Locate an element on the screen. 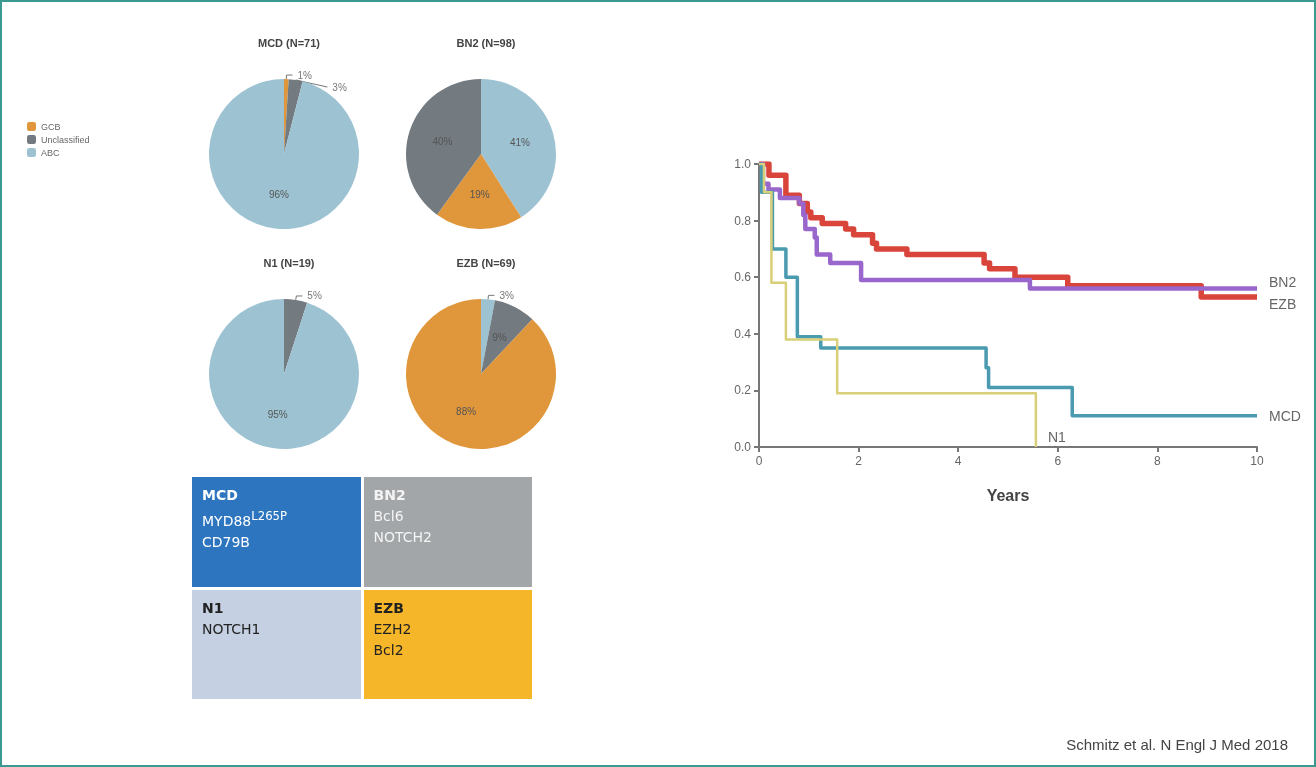 Image resolution: width=1316 pixels, height=767 pixels. x-tick-label: 2 is located at coordinates (859, 461).